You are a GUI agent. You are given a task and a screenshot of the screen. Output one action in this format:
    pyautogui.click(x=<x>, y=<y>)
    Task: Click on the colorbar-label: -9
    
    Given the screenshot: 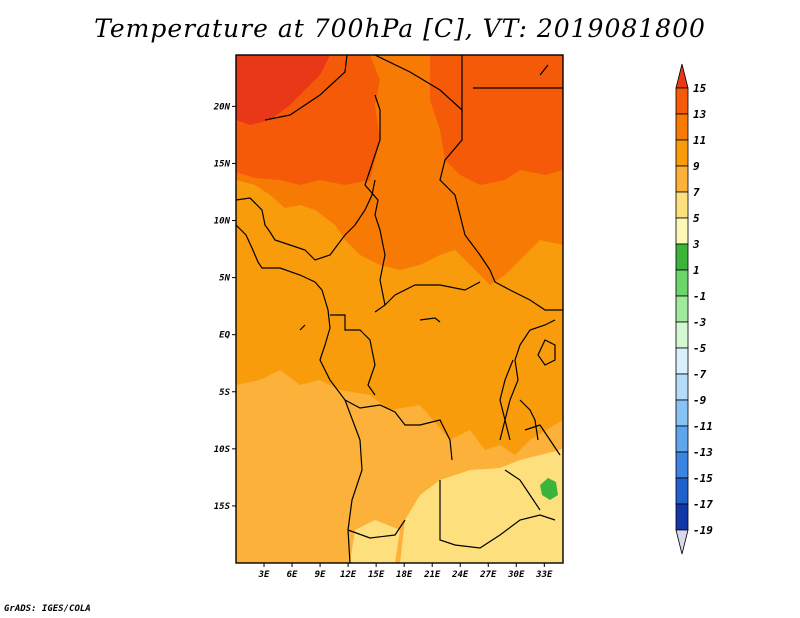 What is the action you would take?
    pyautogui.click(x=700, y=400)
    